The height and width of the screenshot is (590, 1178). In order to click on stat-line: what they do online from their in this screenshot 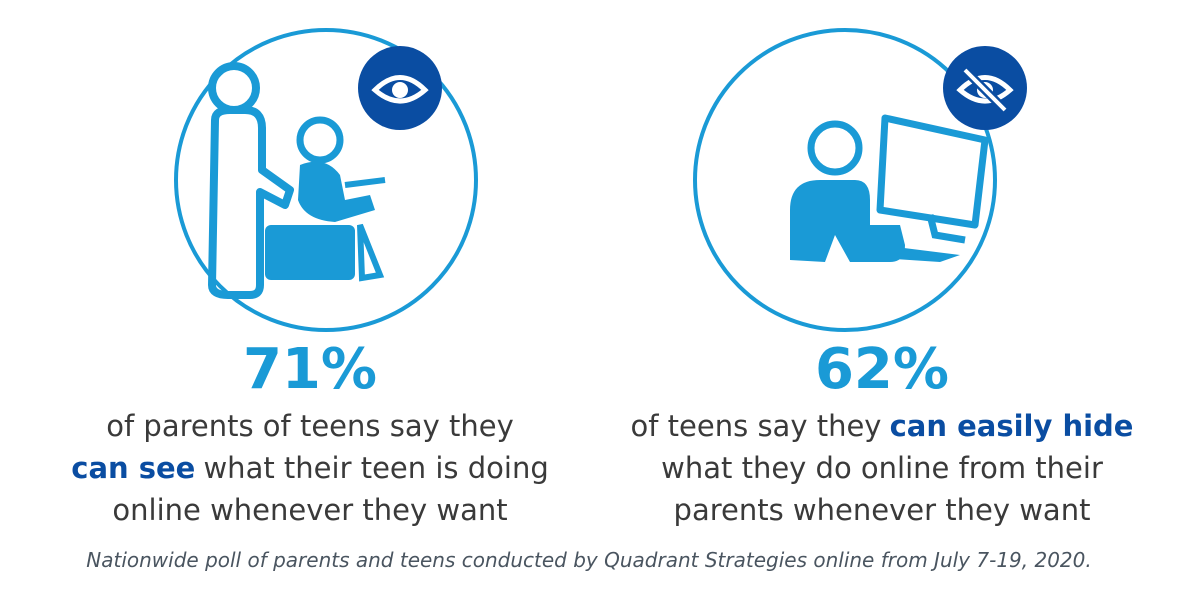, I will do `click(882, 468)`.